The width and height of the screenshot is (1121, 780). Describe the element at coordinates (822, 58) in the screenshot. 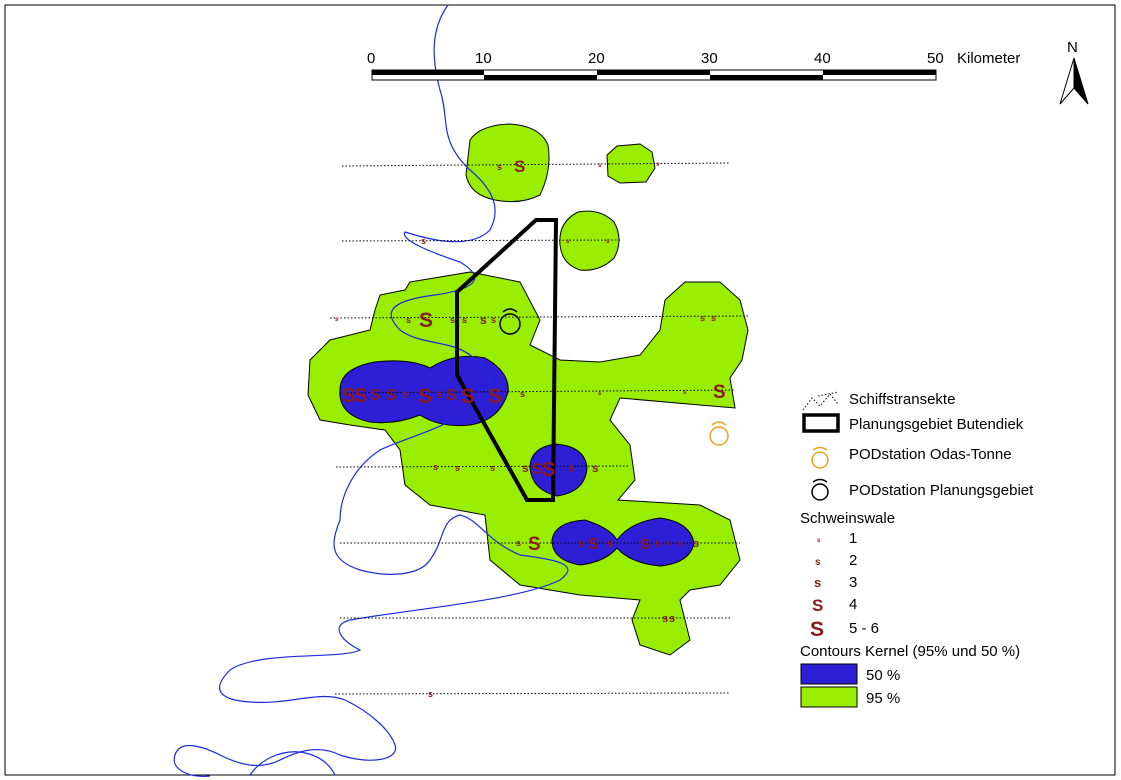

I see `scale-tick-40: 40` at that location.